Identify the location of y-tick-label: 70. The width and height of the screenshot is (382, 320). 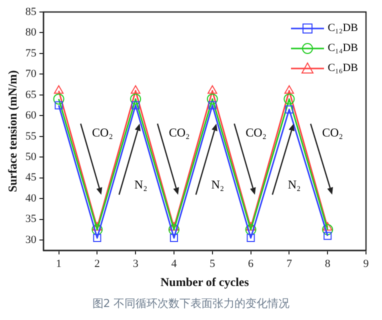
(31, 74).